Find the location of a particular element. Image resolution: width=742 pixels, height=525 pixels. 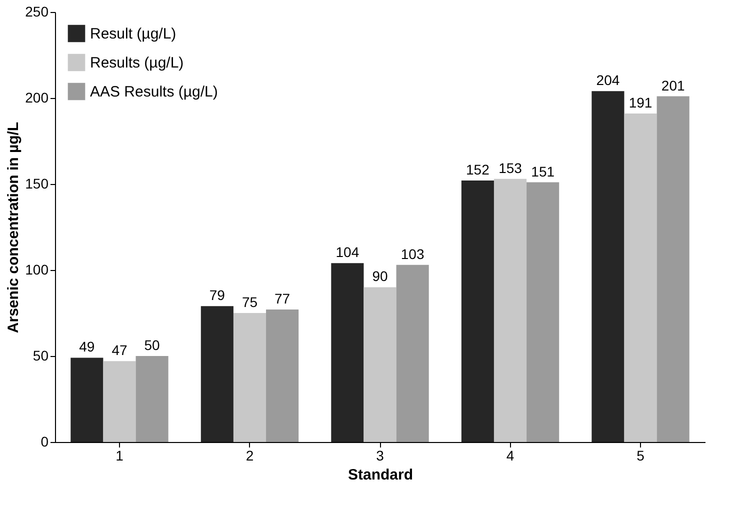

legend-label: Result (µg/L) is located at coordinates (133, 34).